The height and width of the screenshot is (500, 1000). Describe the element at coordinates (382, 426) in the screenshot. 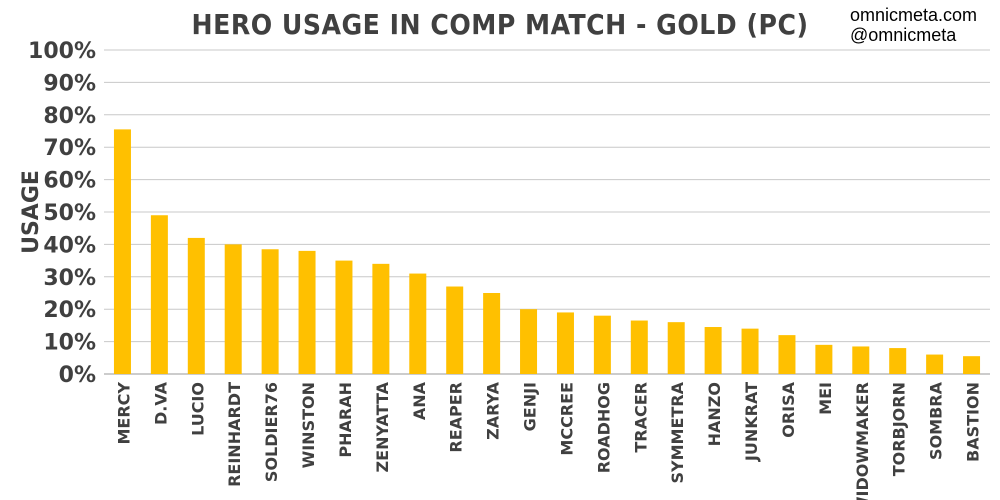

I see `x-tick-label: ZENYATTA` at that location.